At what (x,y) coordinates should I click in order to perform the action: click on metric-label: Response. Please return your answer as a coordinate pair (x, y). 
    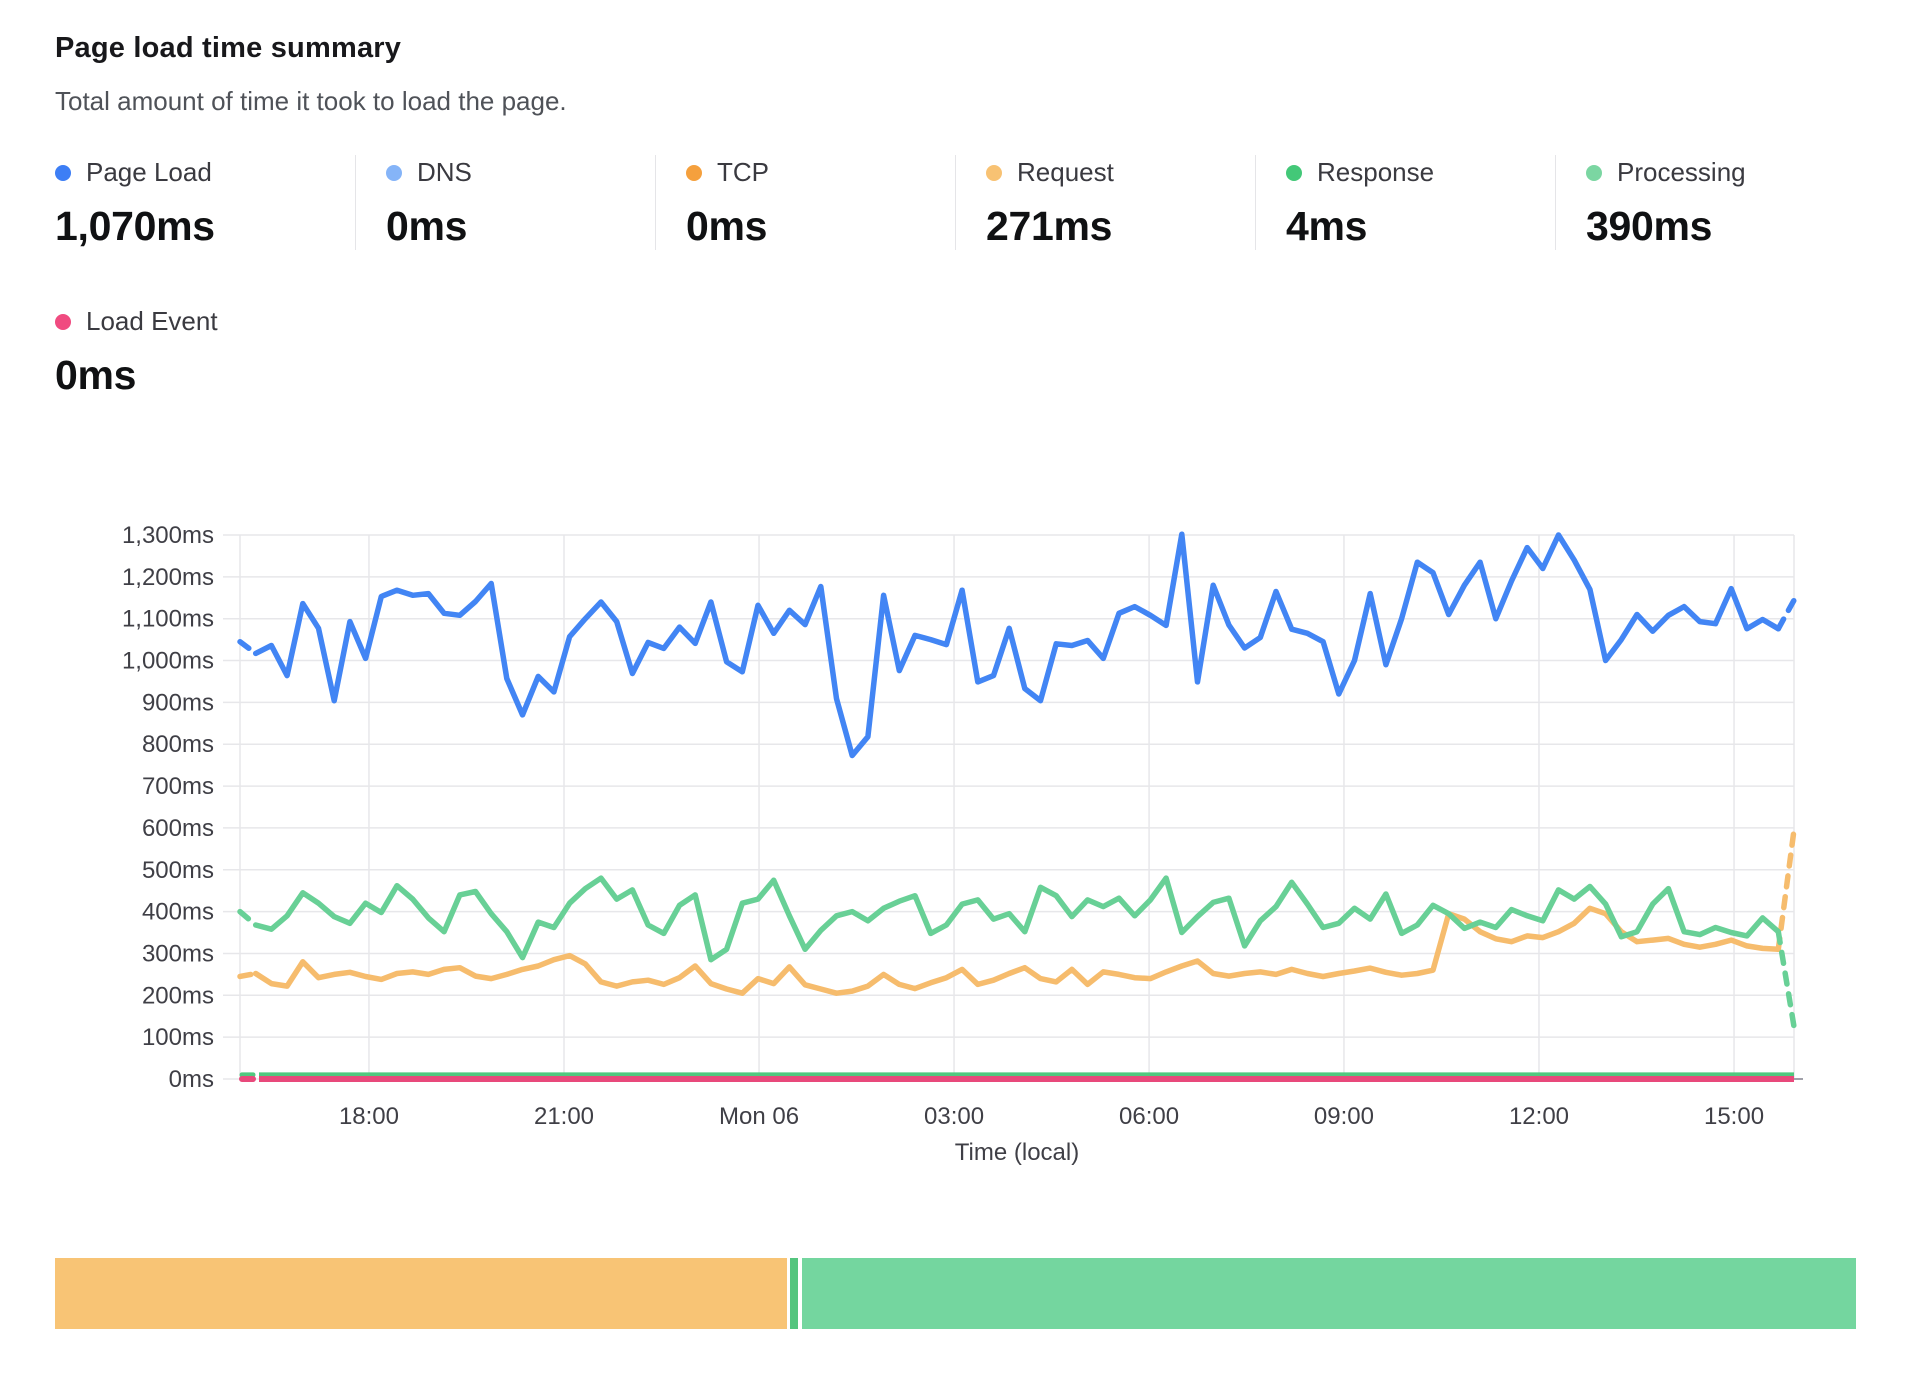
    Looking at the image, I should click on (1376, 172).